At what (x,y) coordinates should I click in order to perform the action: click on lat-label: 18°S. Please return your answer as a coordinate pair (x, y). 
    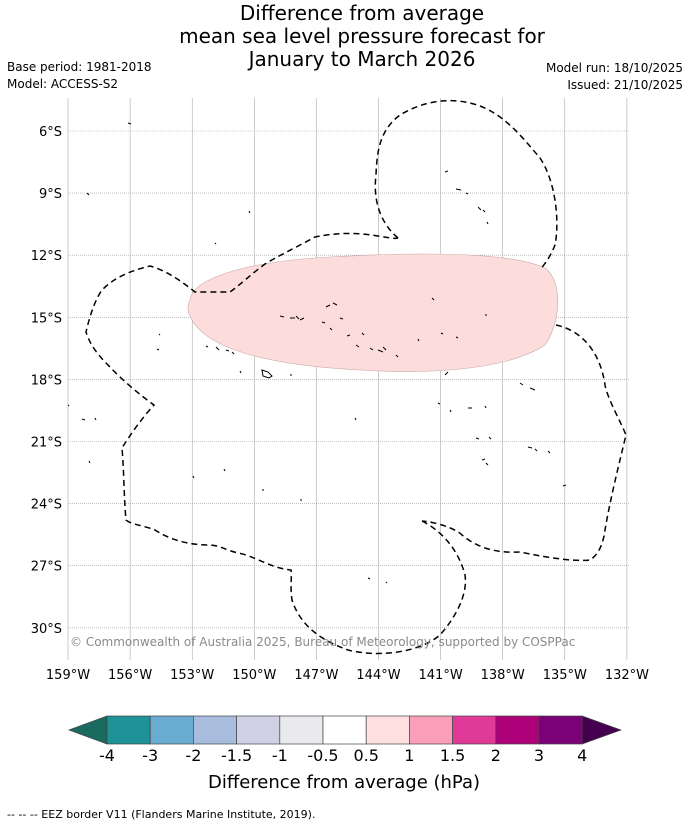
    Looking at the image, I should click on (46, 380).